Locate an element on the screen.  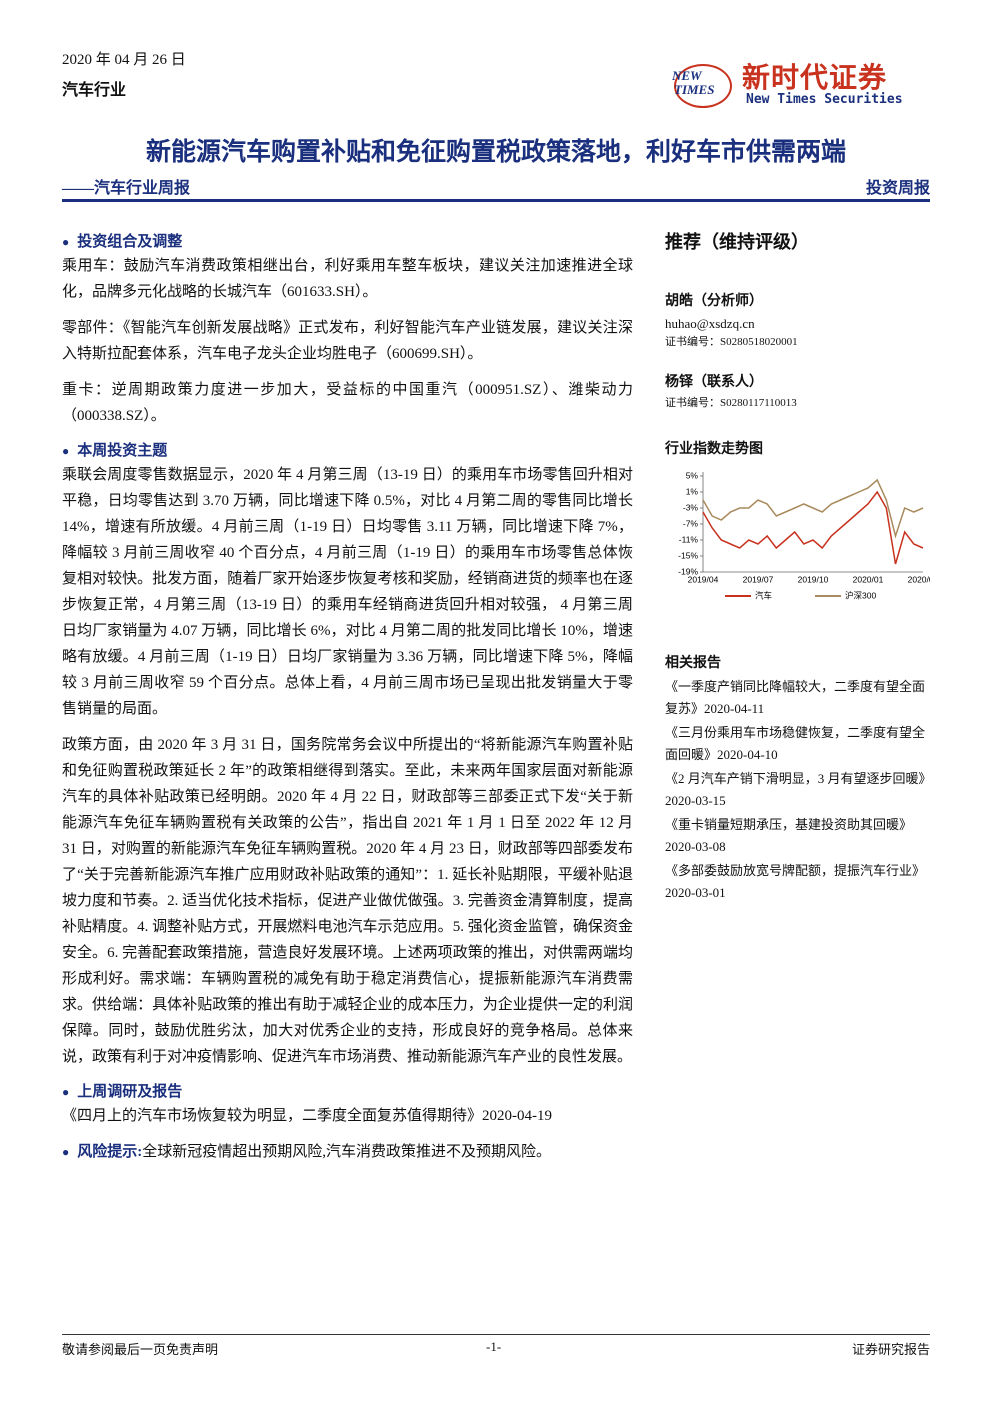
risk: ● 风险提示:全球新冠疫情超出预期风险,汽车消费政策推进不及预期风险。 is located at coordinates (347, 1152).